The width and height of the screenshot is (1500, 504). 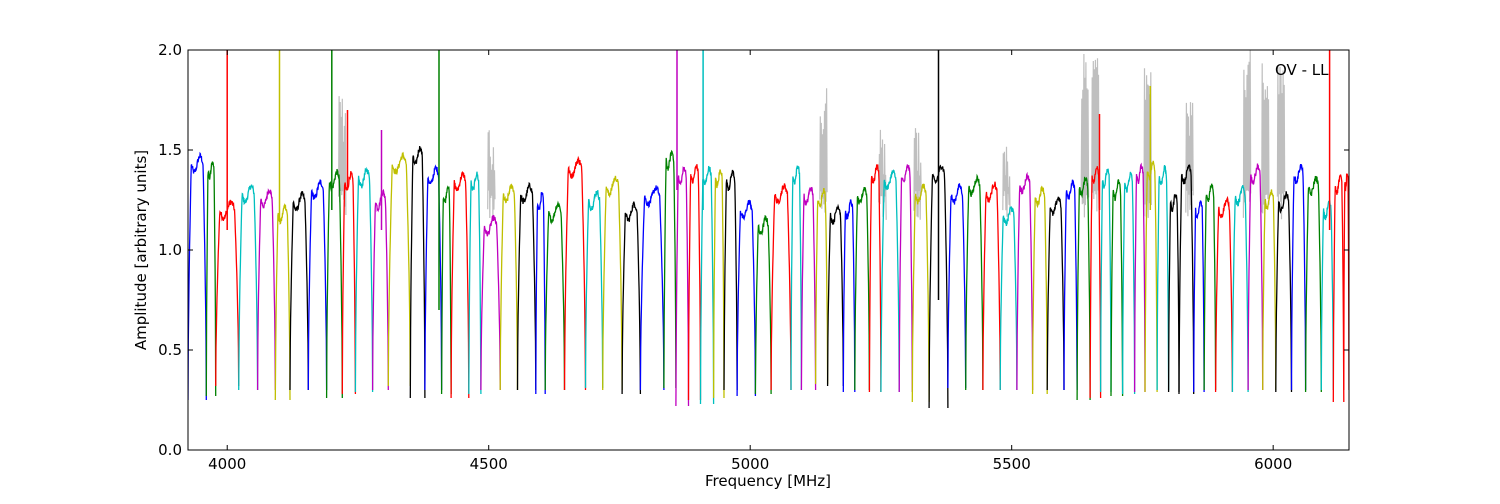 I want to click on x-tick-label: 4000, so click(x=227, y=464).